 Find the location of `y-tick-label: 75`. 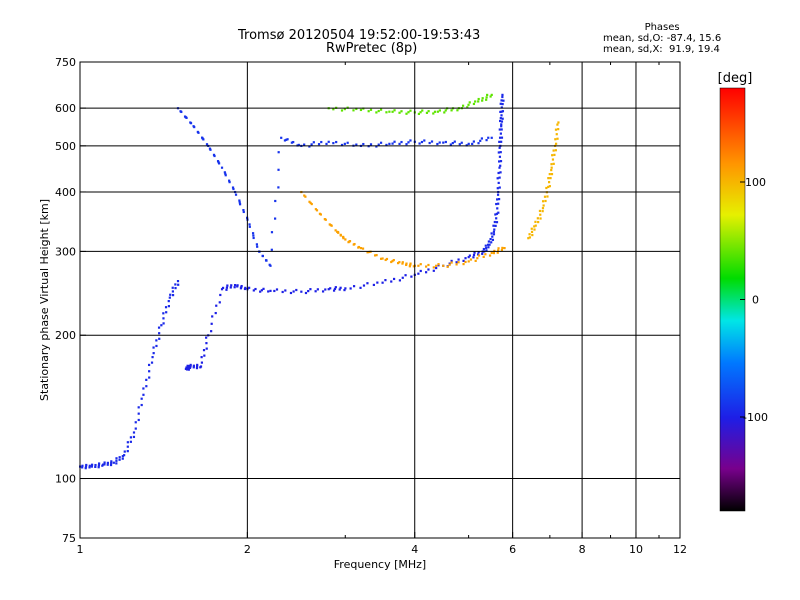

y-tick-label: 75 is located at coordinates (69, 538).